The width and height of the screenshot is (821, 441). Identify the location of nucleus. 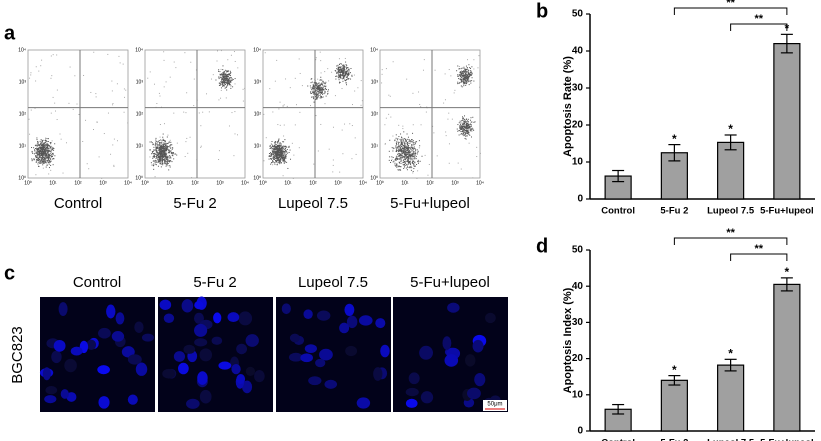
(286, 309).